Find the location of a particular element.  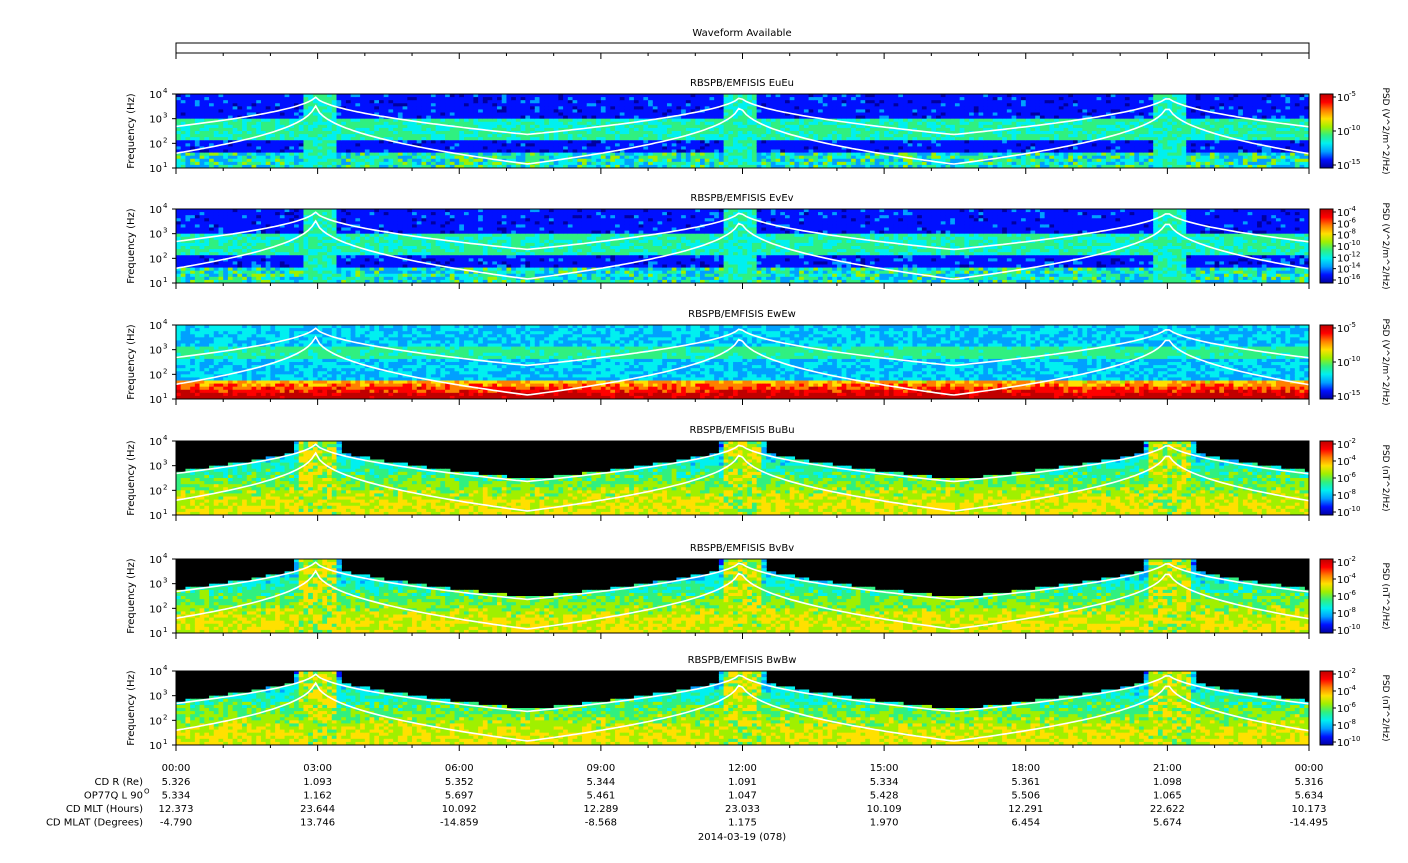

y-tick-exponent: 3 is located at coordinates (165, 347).